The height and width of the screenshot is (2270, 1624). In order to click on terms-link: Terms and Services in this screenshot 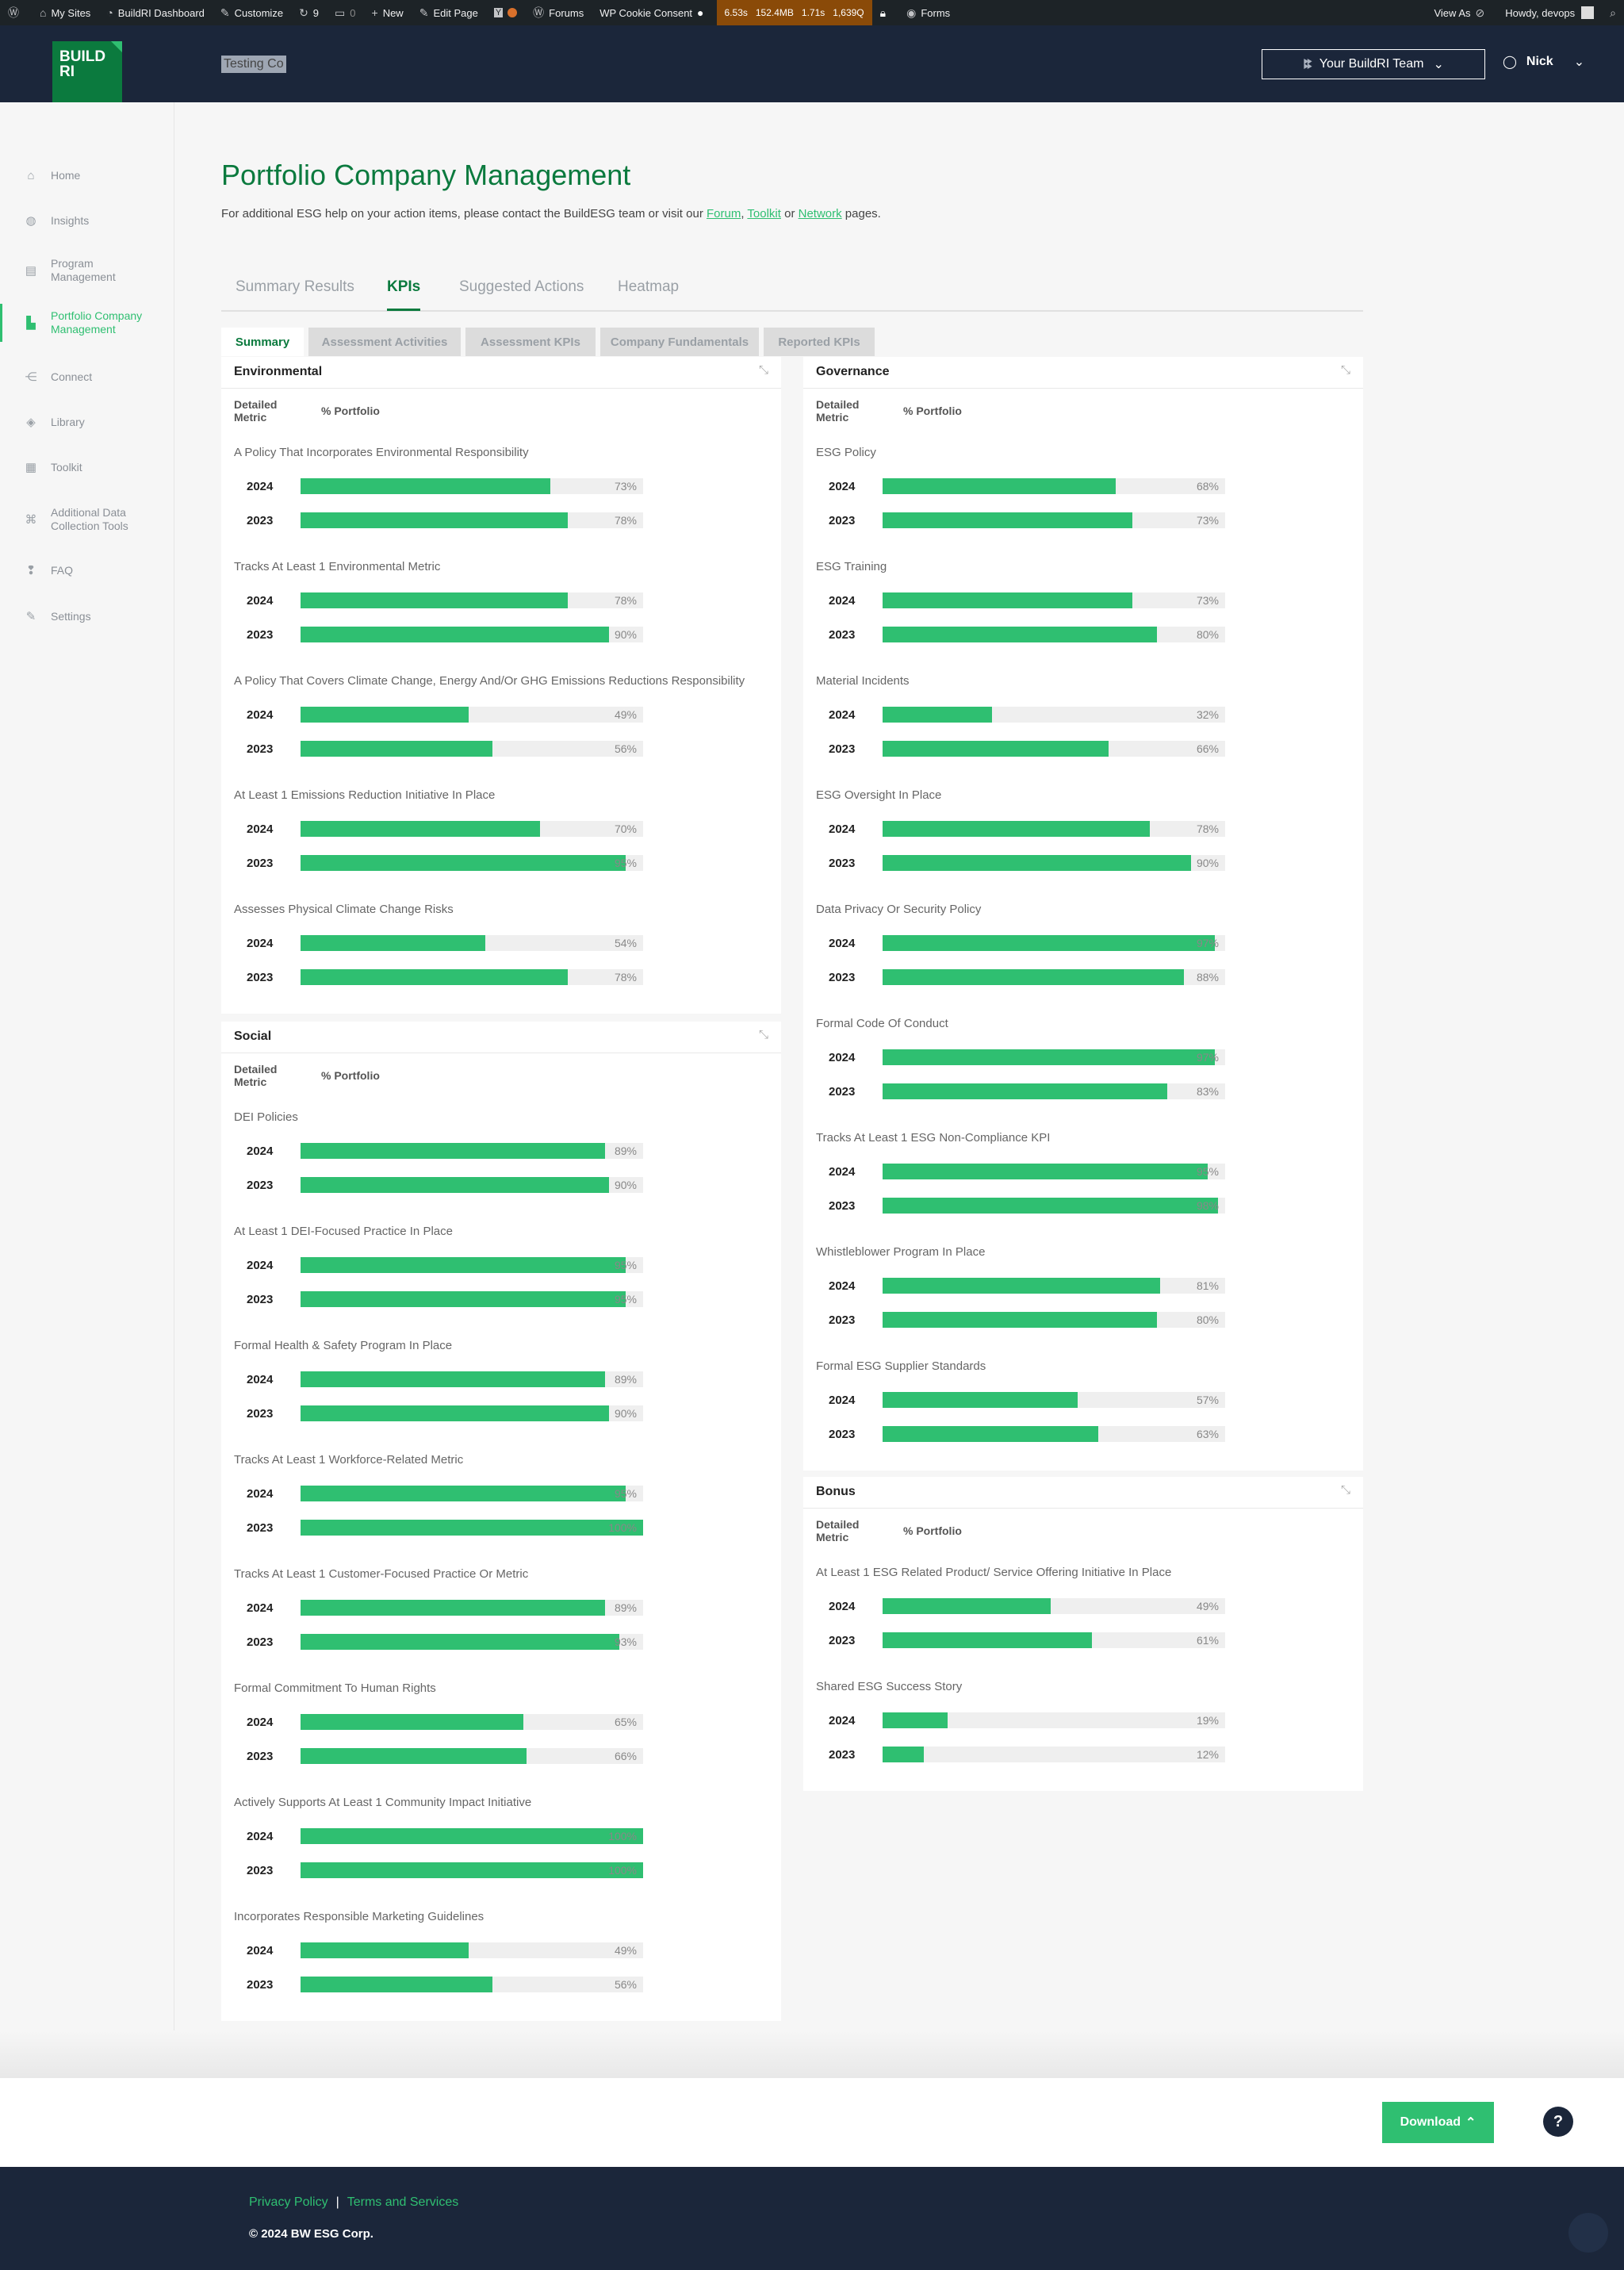, I will do `click(403, 2202)`.